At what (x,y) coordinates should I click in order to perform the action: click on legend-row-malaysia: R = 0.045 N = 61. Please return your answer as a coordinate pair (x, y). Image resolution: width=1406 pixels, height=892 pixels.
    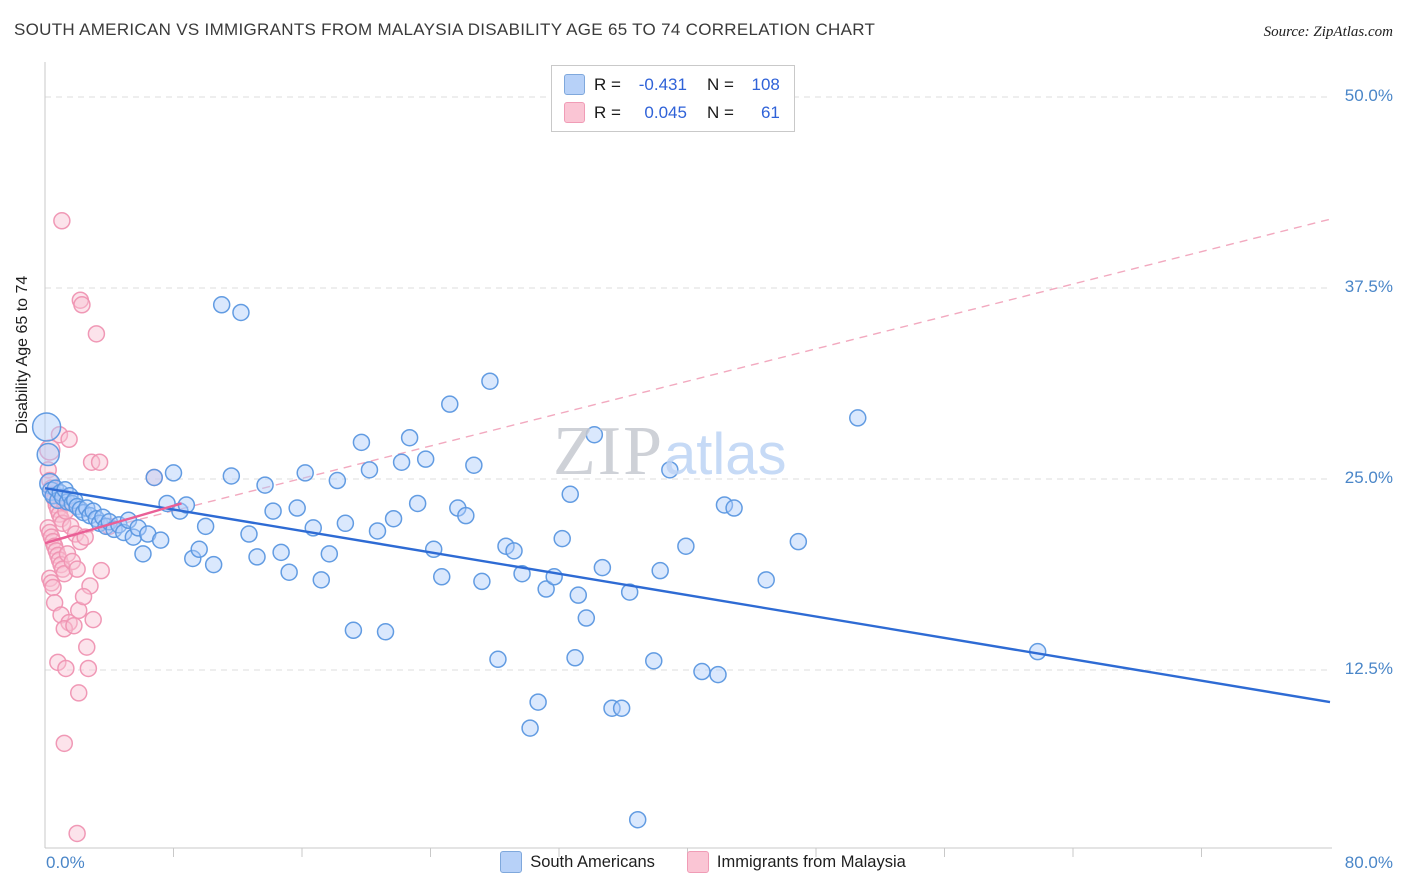
    Looking at the image, I should click on (672, 112).